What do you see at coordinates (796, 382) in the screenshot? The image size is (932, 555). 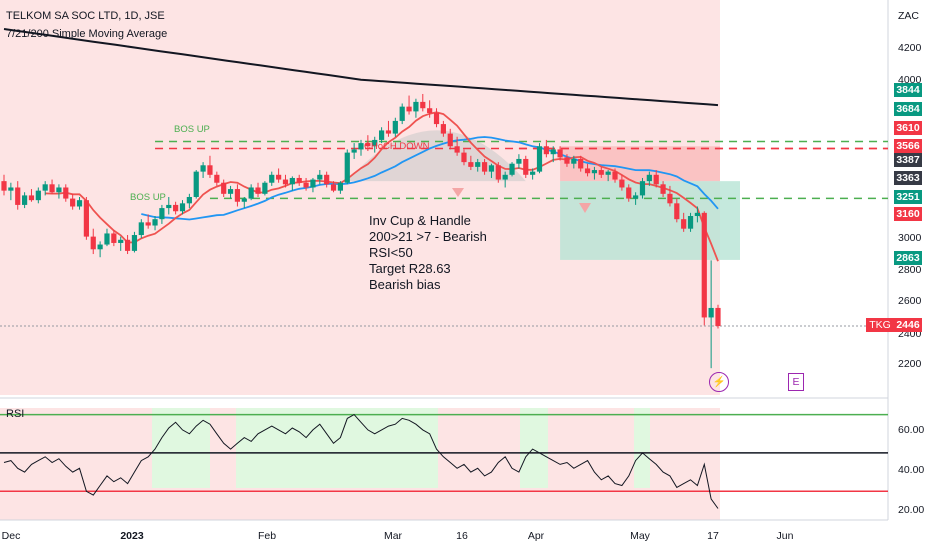 I see `earnings-icon: E` at bounding box center [796, 382].